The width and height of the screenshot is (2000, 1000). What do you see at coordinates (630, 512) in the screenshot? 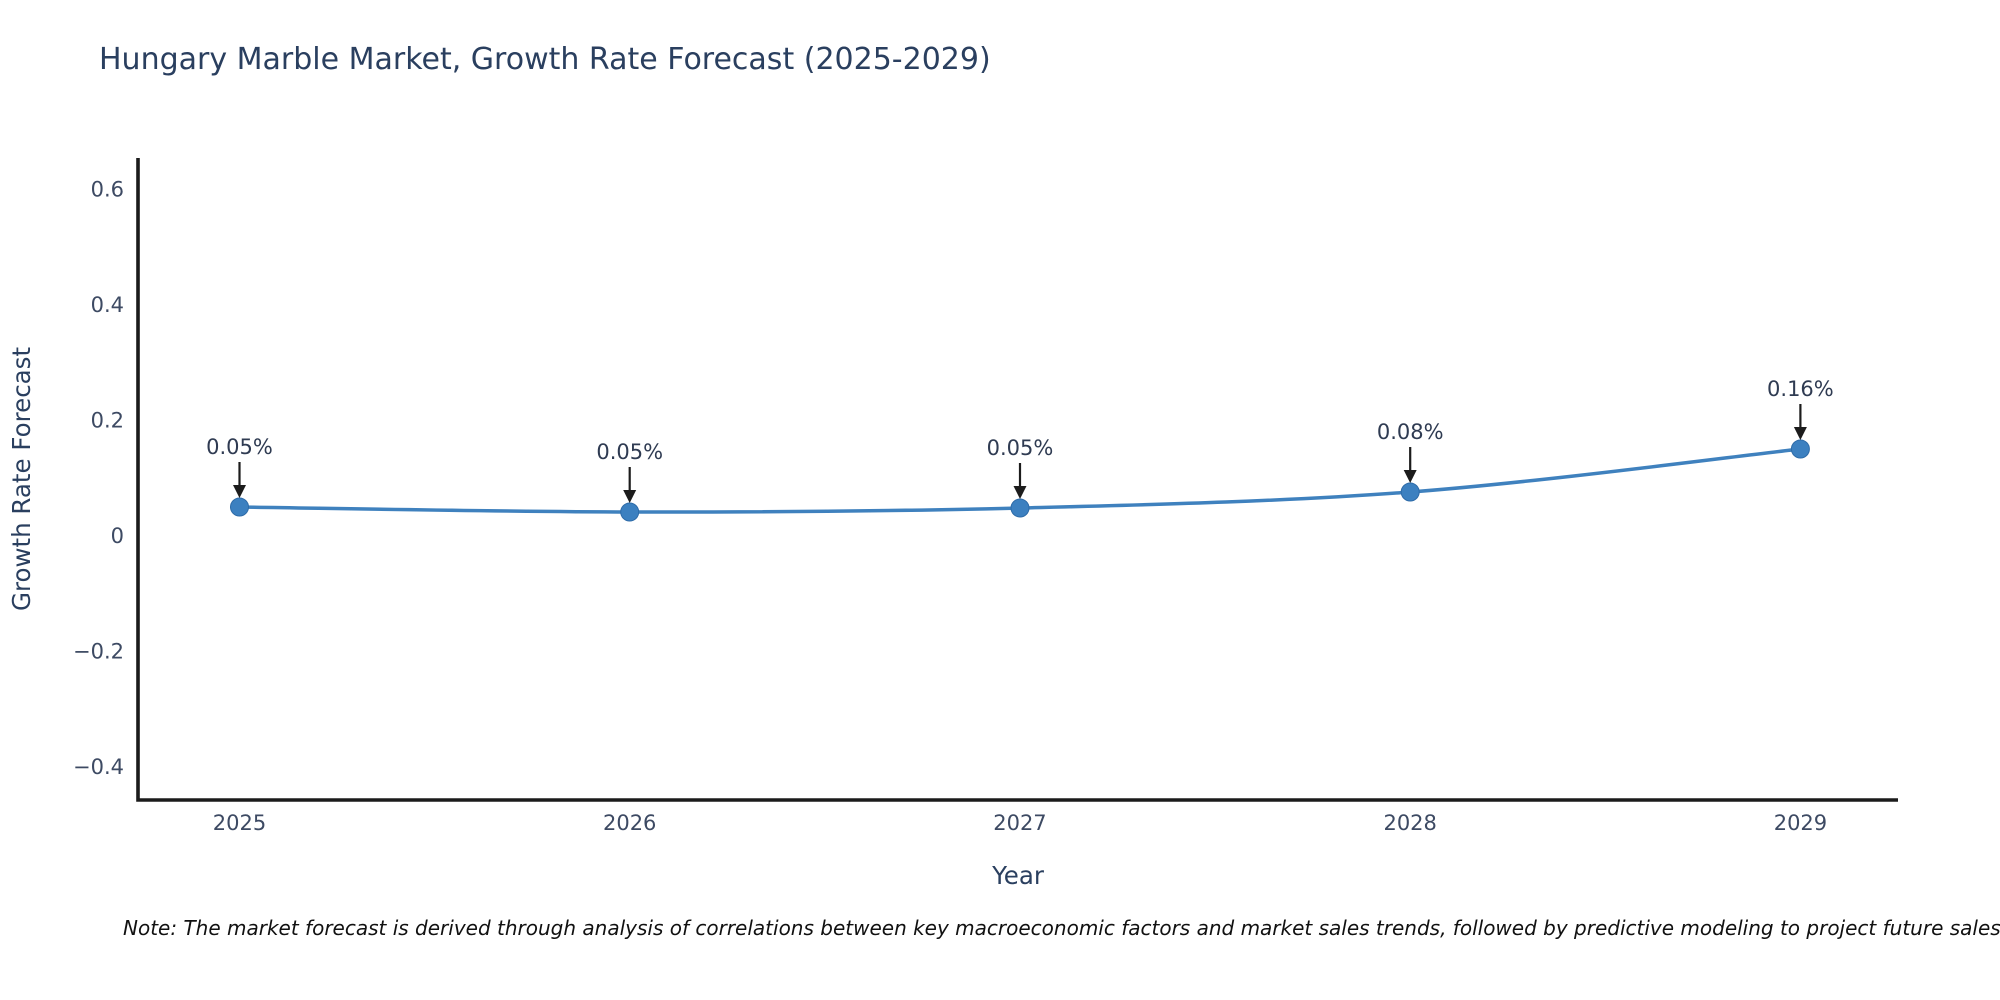
I see `data-point-2026` at bounding box center [630, 512].